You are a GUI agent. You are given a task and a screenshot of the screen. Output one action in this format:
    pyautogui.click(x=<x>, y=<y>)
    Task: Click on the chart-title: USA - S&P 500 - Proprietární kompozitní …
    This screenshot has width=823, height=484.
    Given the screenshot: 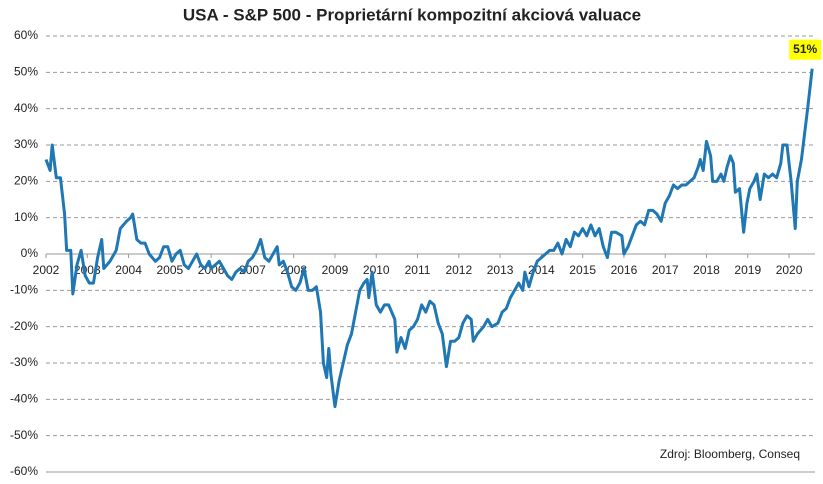 What is the action you would take?
    pyautogui.click(x=412, y=14)
    